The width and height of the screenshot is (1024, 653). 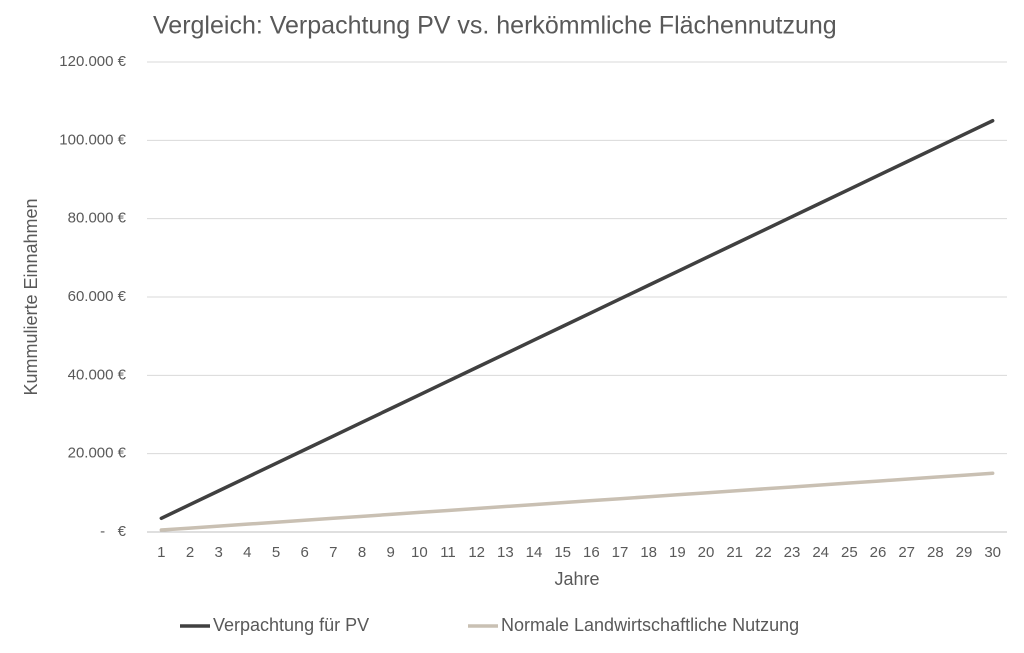 What do you see at coordinates (964, 552) in the screenshot?
I see `x-tick-label: 29` at bounding box center [964, 552].